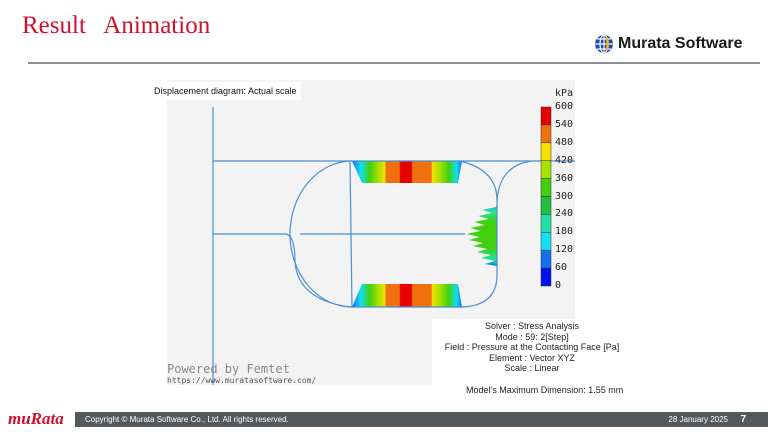  Describe the element at coordinates (228, 369) in the screenshot. I see `powered-text: Powered by Femtet` at that location.